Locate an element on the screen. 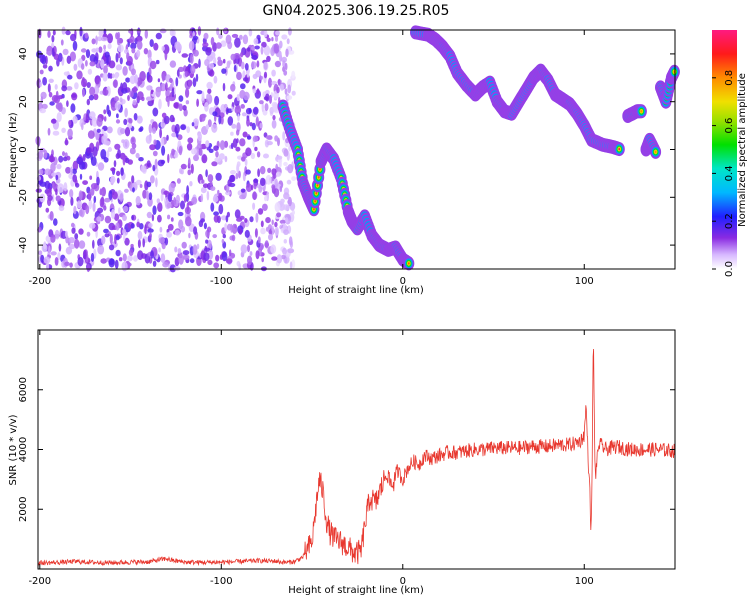 Image resolution: width=750 pixels, height=600 pixels. spectrogram-y-axis-label: Frequency (Hz) is located at coordinates (13, 150).